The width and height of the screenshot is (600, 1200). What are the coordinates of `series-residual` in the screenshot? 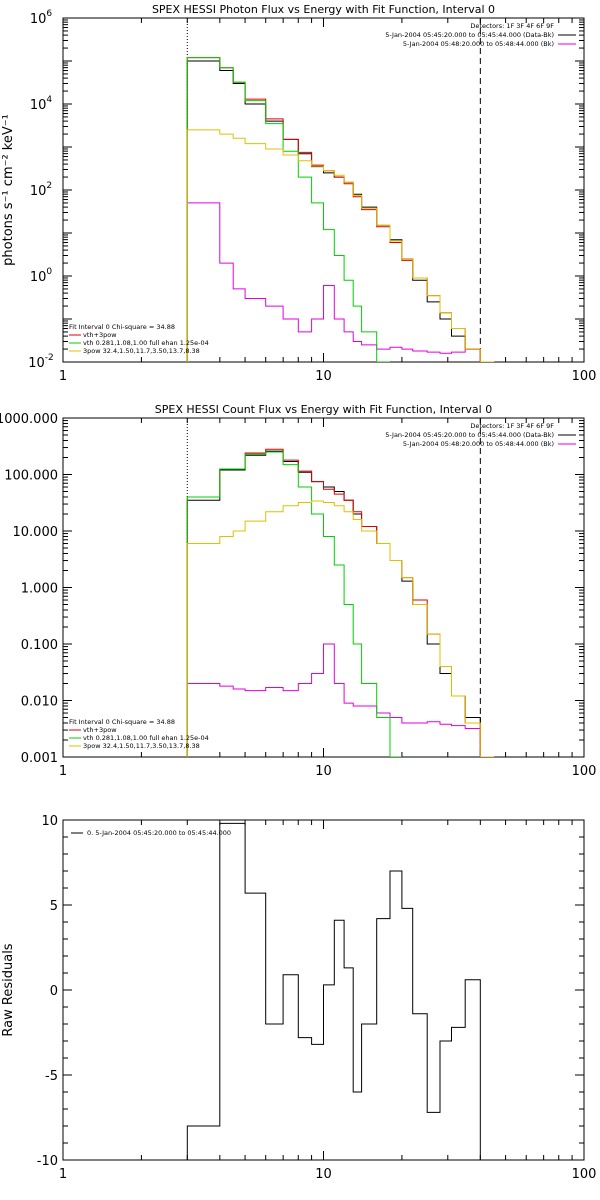 It's located at (333, 991).